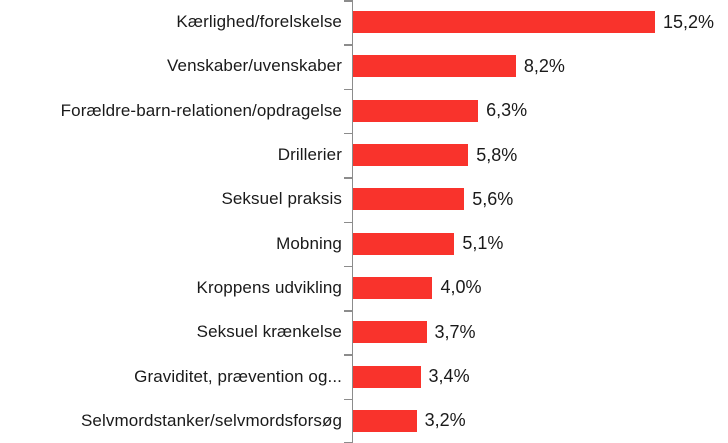 This screenshot has width=728, height=443. What do you see at coordinates (309, 155) in the screenshot?
I see `category-label: Drillerier` at bounding box center [309, 155].